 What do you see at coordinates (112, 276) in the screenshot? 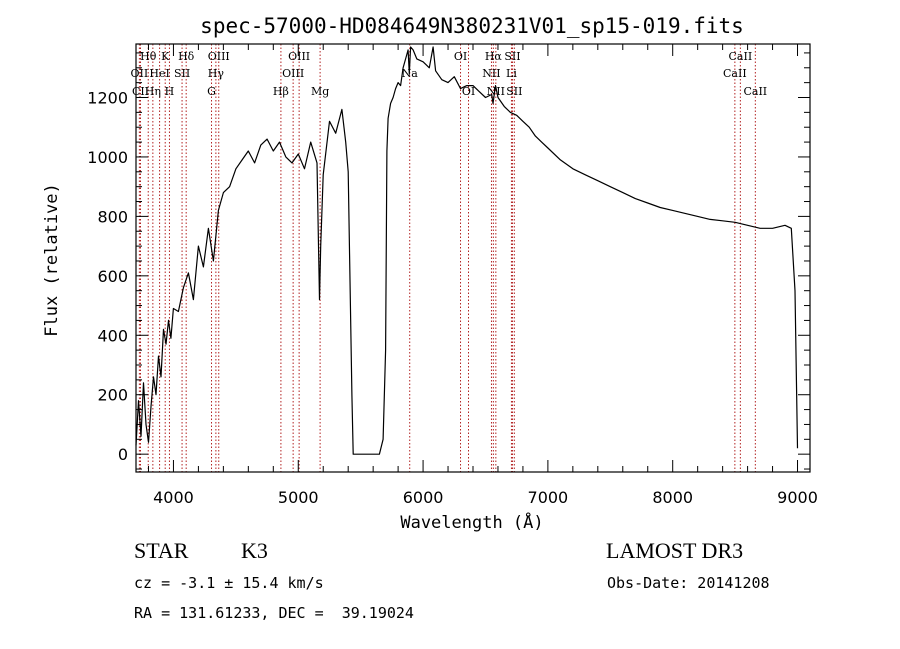
I see `y-tick-label: 600` at bounding box center [112, 276].